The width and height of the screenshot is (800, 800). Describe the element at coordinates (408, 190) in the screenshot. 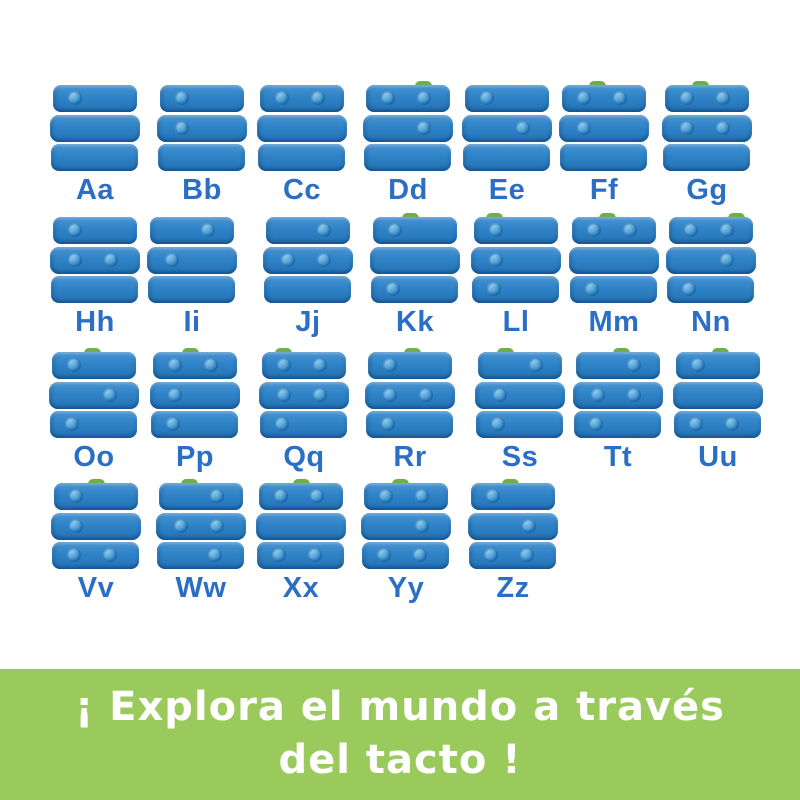

I see `letter-label: Dd` at that location.